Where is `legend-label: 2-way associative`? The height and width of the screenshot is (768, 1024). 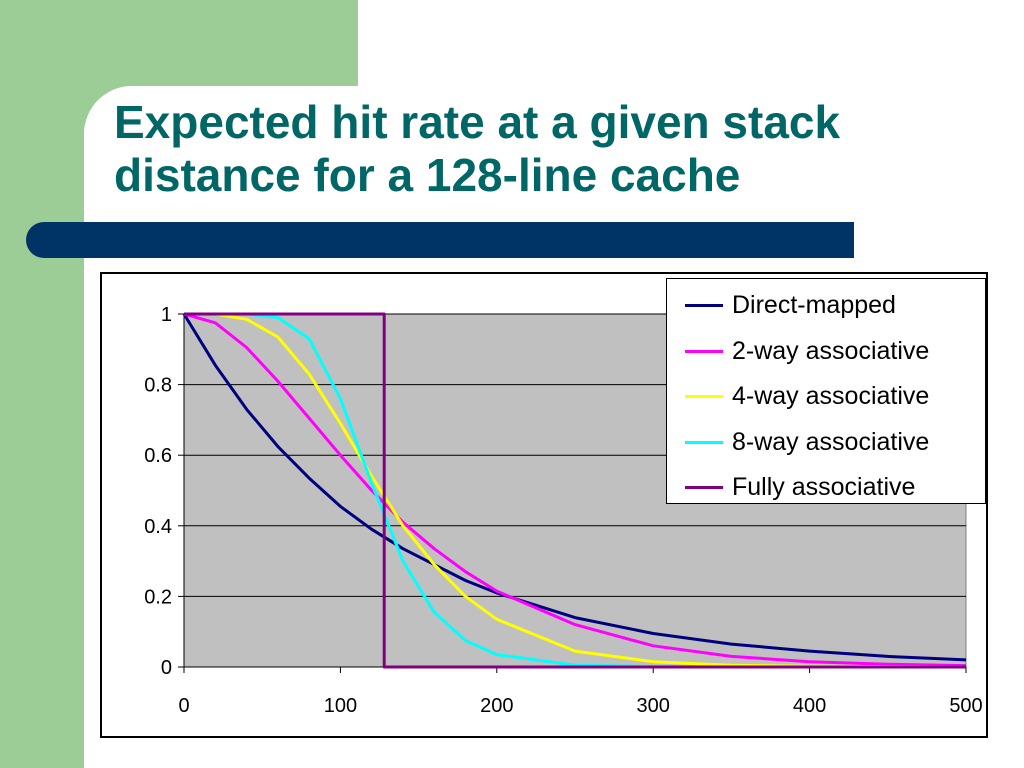
legend-label: 2-way associative is located at coordinates (831, 350).